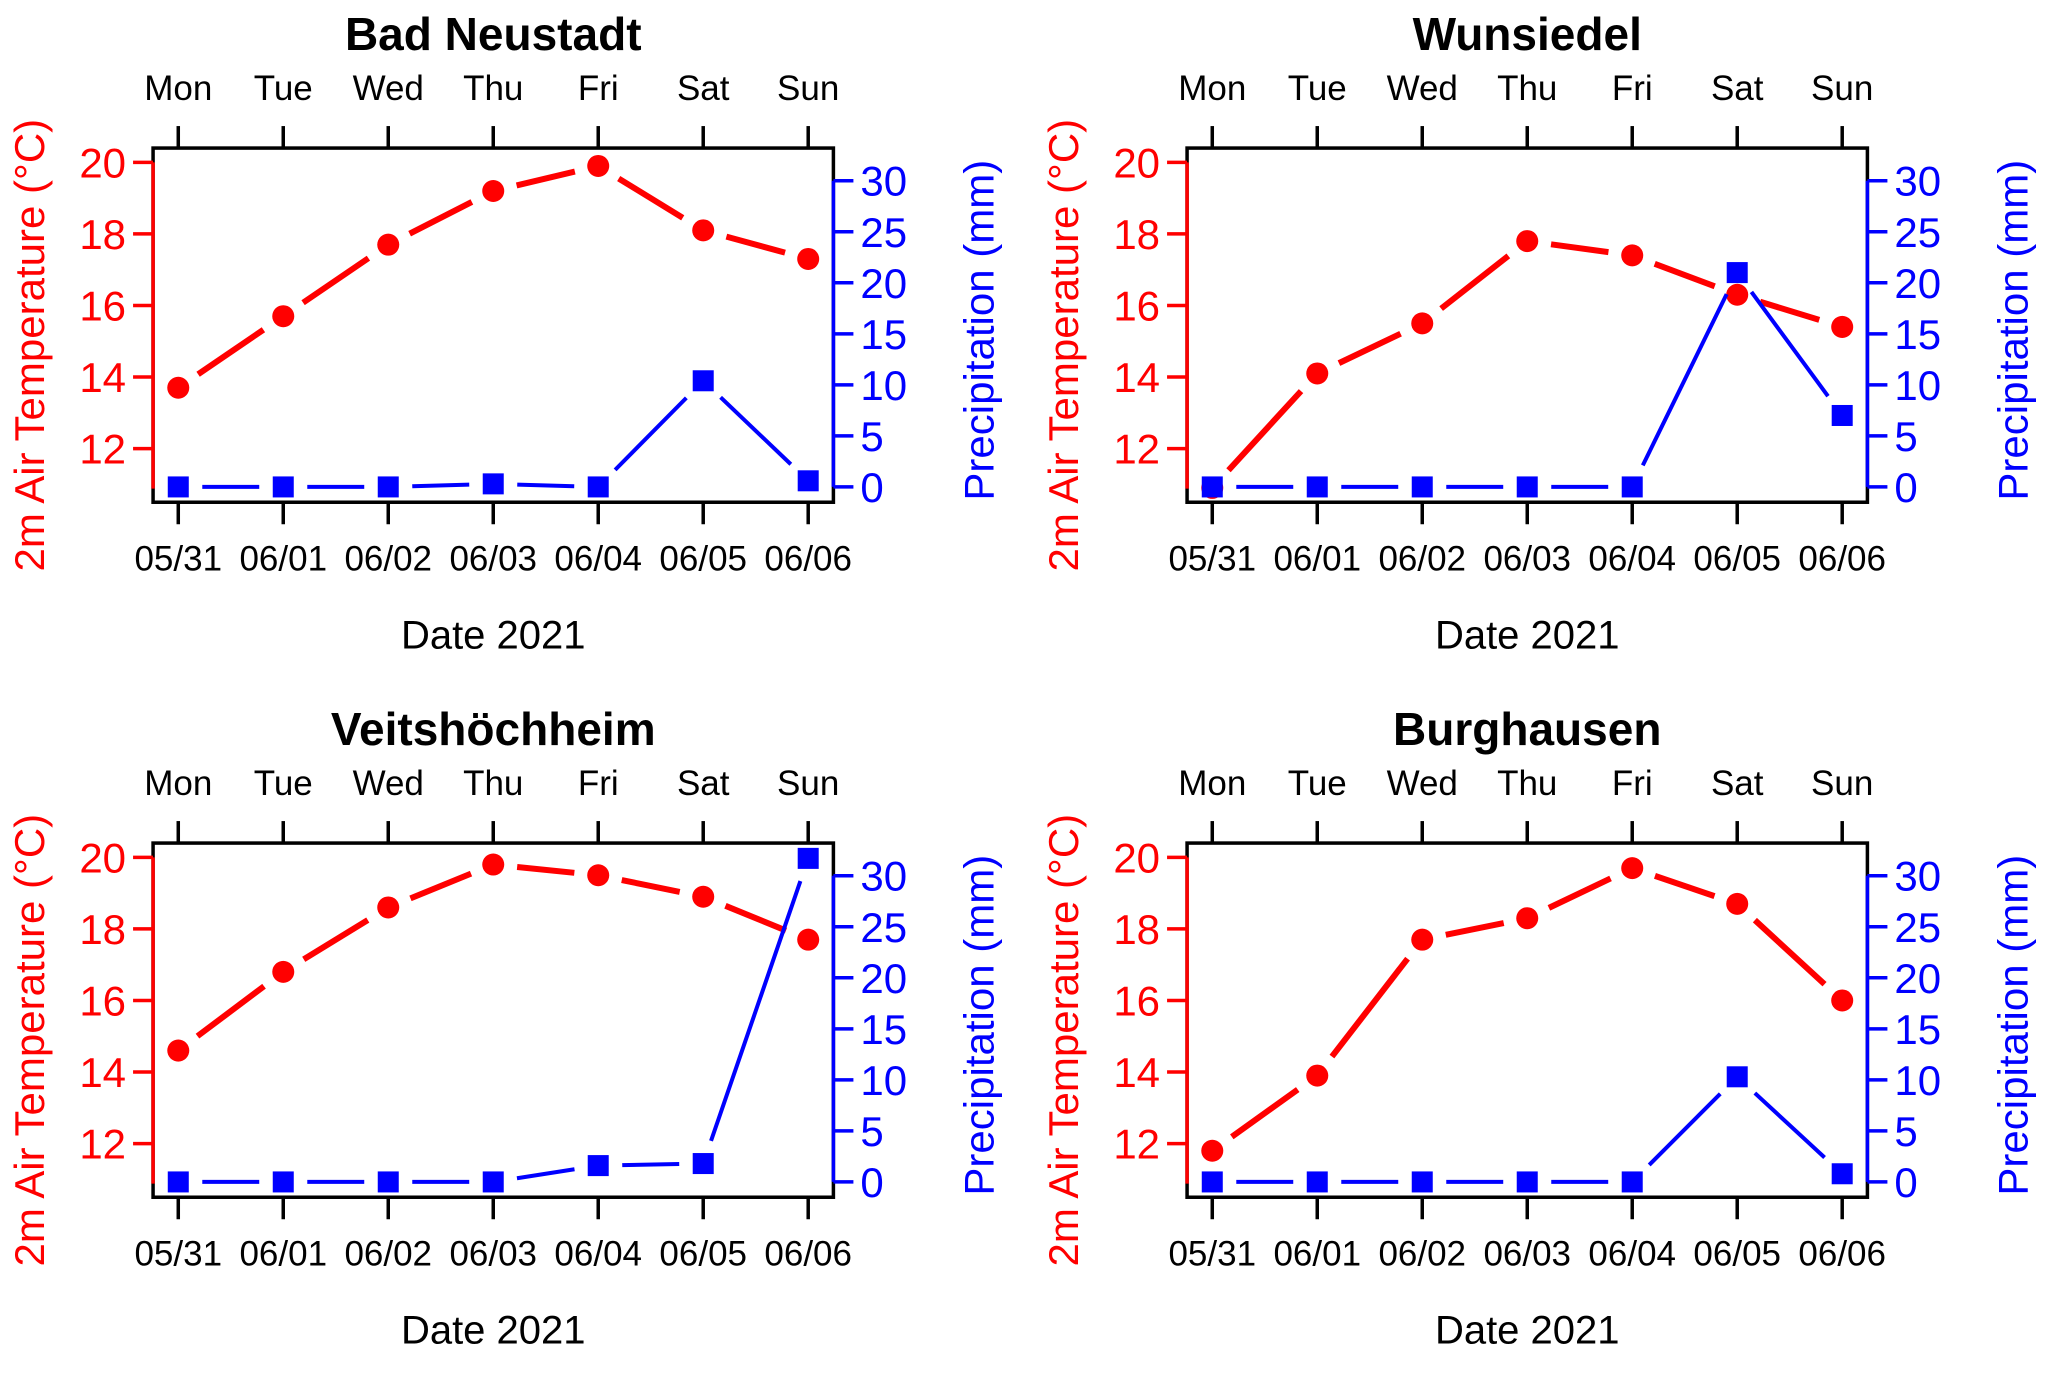 The height and width of the screenshot is (1391, 2067). Describe the element at coordinates (1917, 876) in the screenshot. I see `right-axis-tick-label: 30` at that location.